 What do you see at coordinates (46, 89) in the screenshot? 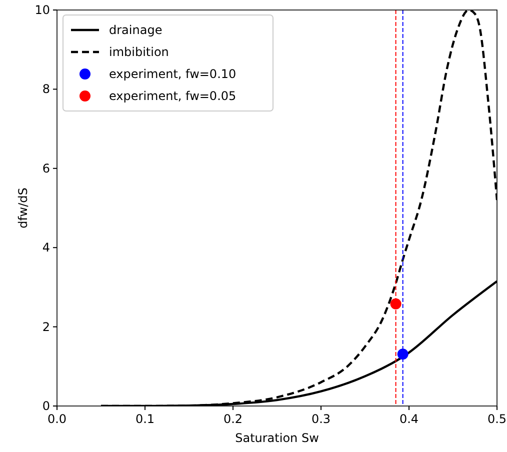
I see `y-tick-label: 8` at bounding box center [46, 89].